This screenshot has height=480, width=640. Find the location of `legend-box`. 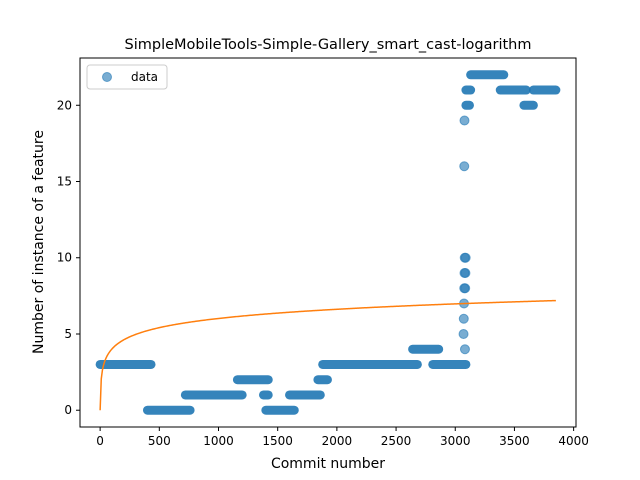

legend-box is located at coordinates (127, 77).